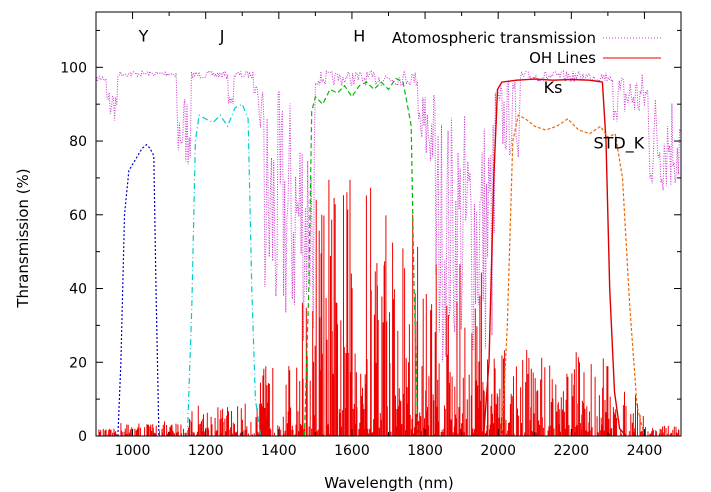 The width and height of the screenshot is (711, 492). I want to click on x-tick-label-1000: 1000, so click(133, 451).